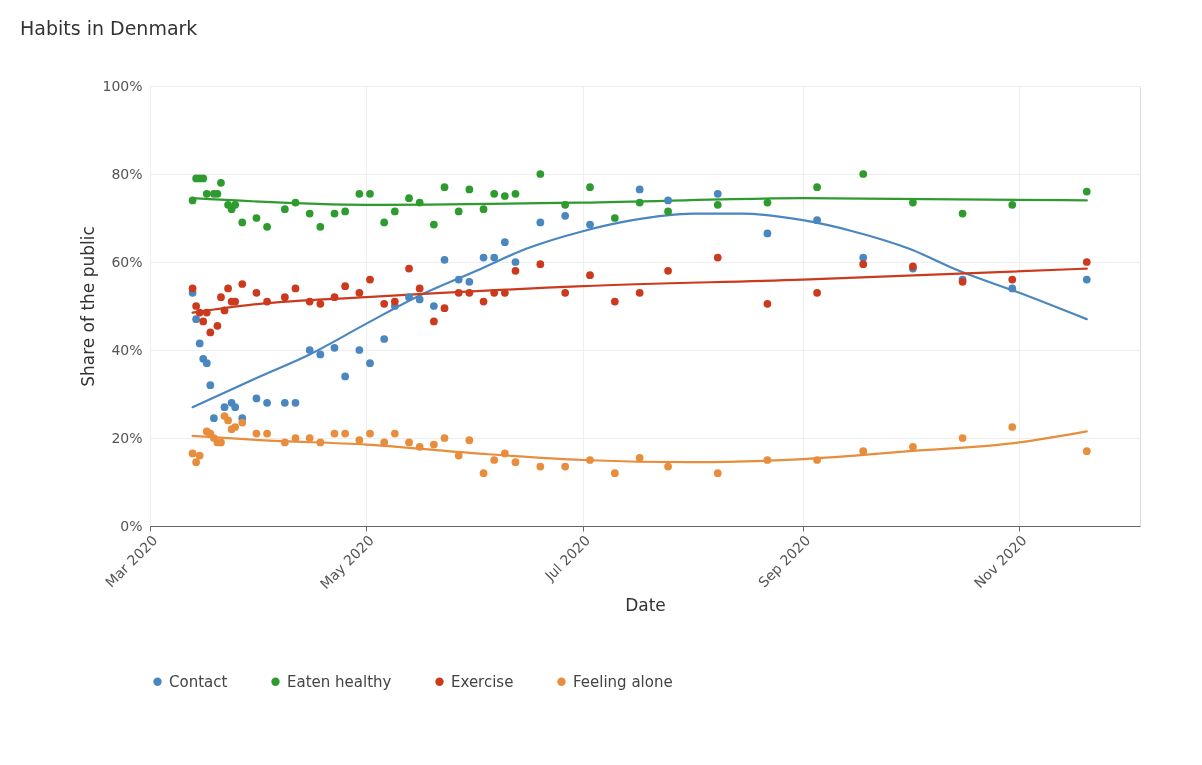  What do you see at coordinates (623, 681) in the screenshot?
I see `legend-label: Feeling alone` at bounding box center [623, 681].